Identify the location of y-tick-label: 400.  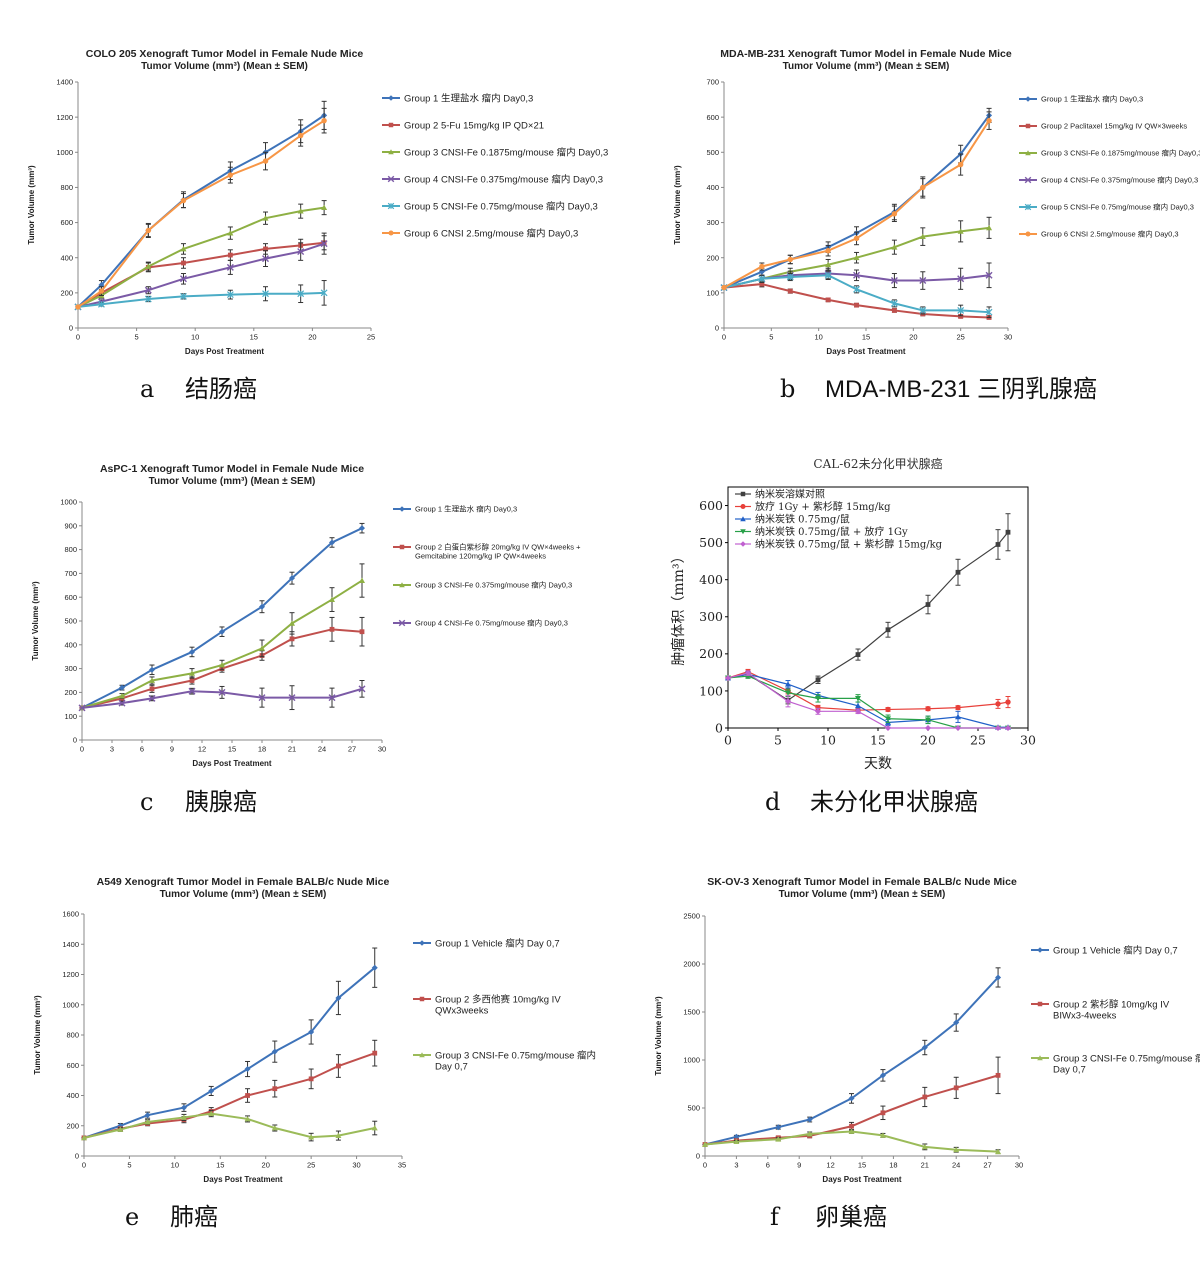
(72, 1095).